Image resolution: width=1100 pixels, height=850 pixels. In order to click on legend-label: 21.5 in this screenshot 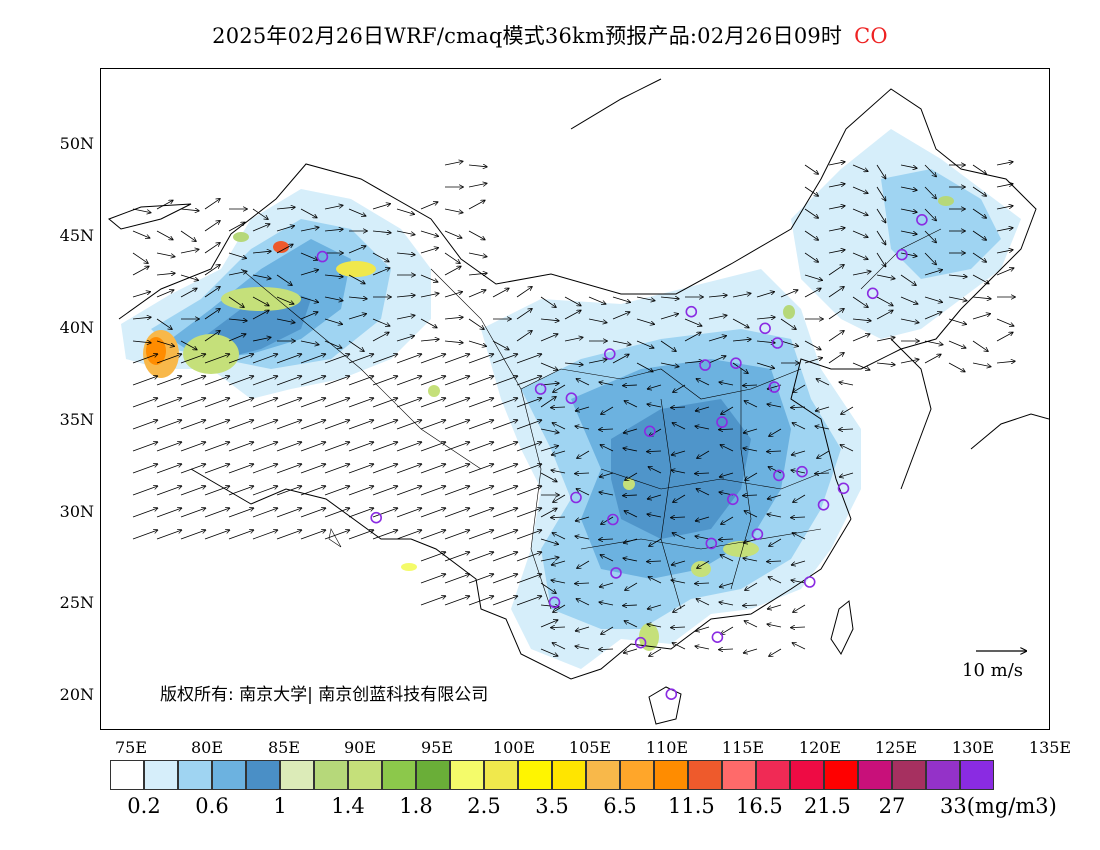, I will do `click(827, 806)`.